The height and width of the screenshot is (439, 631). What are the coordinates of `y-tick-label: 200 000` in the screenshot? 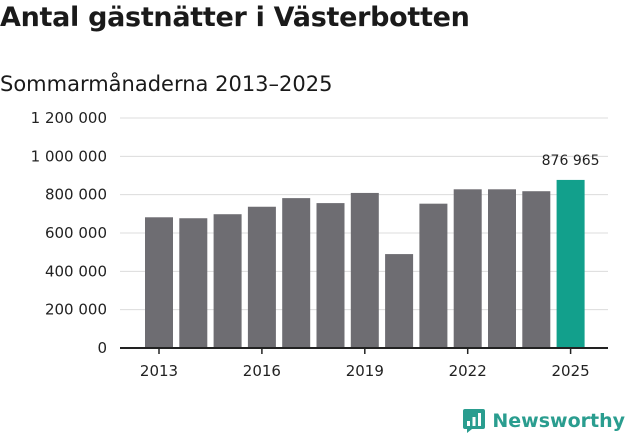 It's located at (76, 310).